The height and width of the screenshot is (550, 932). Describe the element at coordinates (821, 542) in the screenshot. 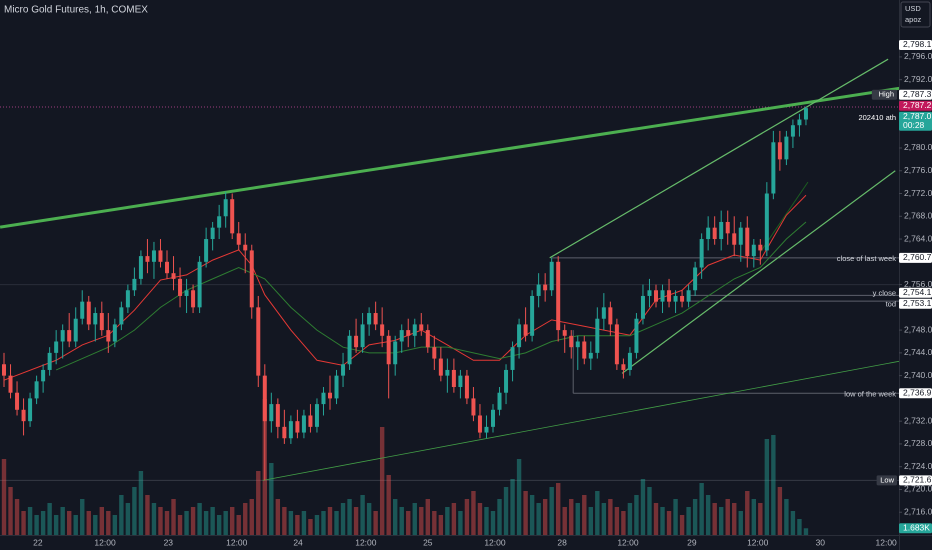

I see `x-tick-label: 30` at that location.